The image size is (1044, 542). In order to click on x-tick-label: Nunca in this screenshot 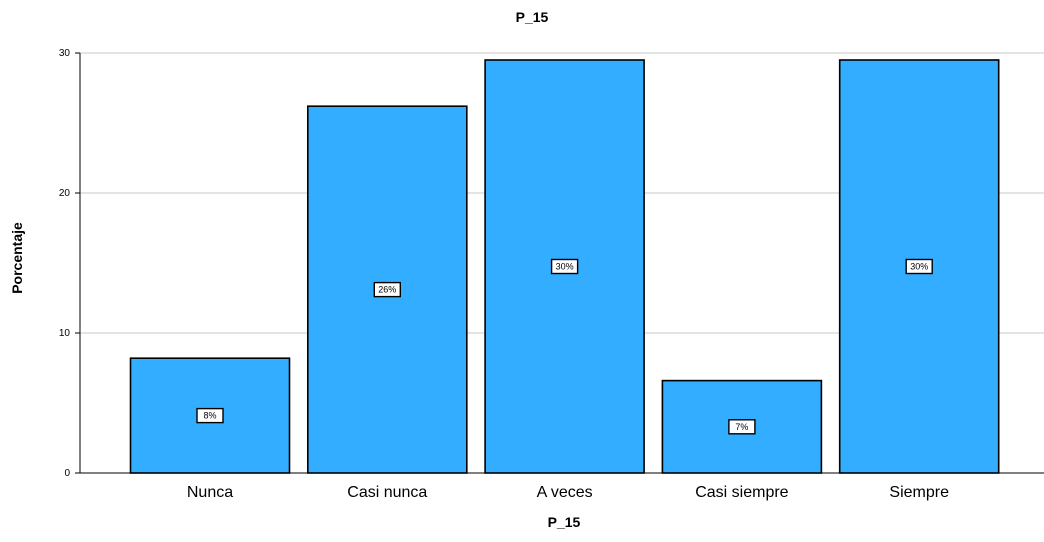, I will do `click(210, 492)`.